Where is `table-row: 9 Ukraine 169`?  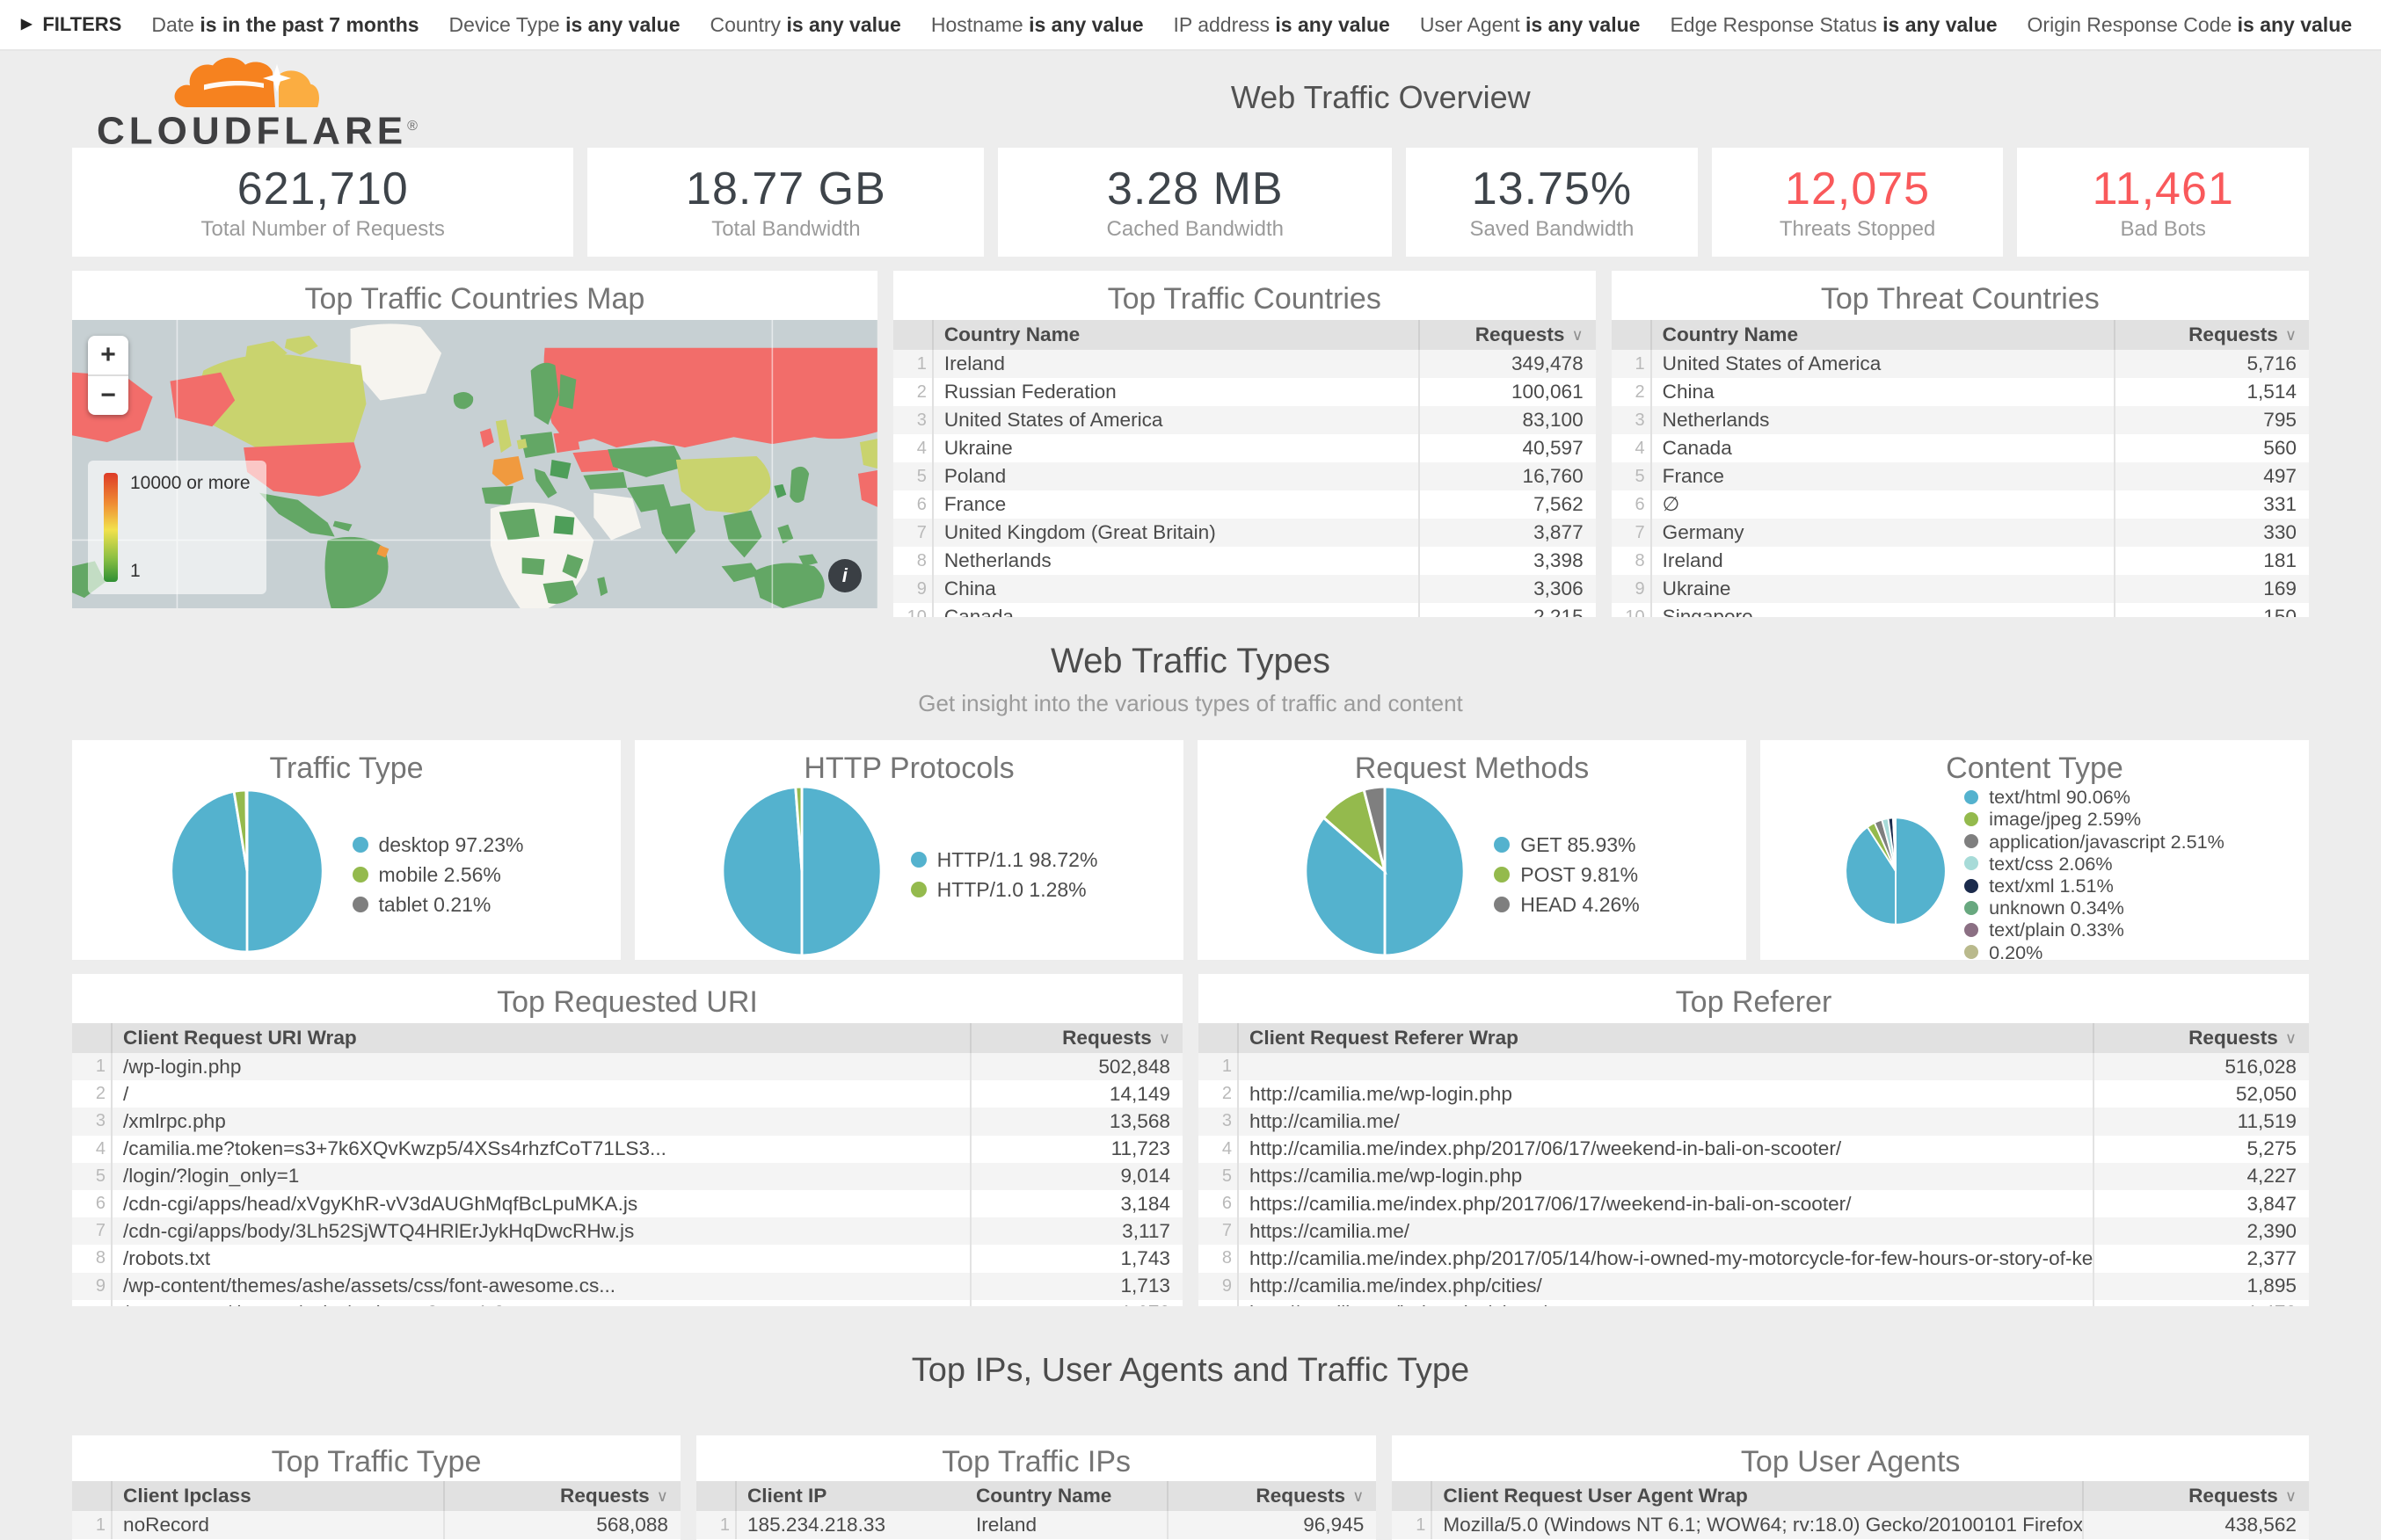 table-row: 9 Ukraine 169 is located at coordinates (1960, 589).